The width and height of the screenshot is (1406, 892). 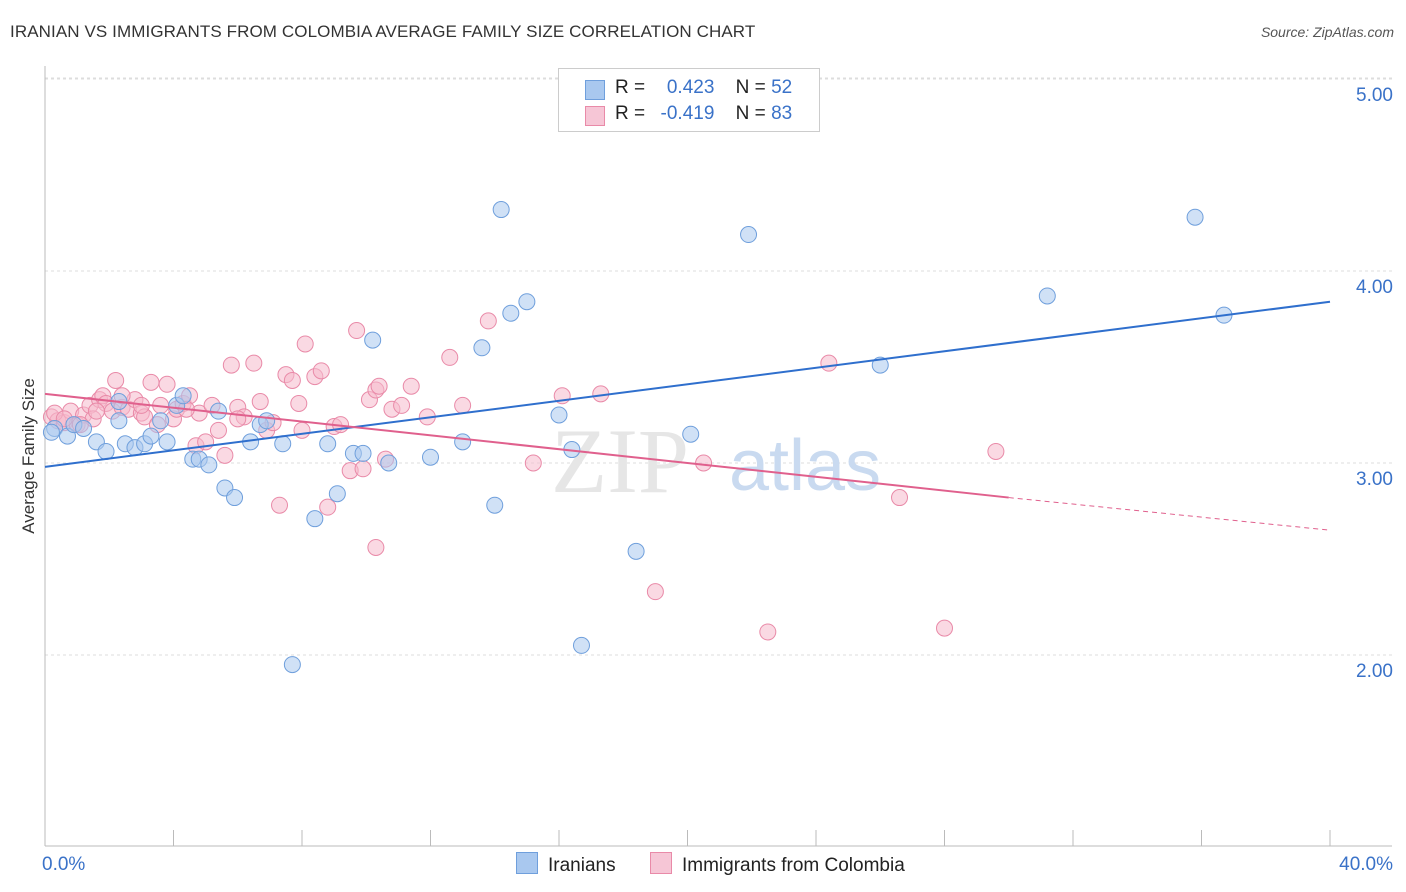 What do you see at coordinates (595, 116) in the screenshot?
I see `legend-swatch-pink` at bounding box center [595, 116].